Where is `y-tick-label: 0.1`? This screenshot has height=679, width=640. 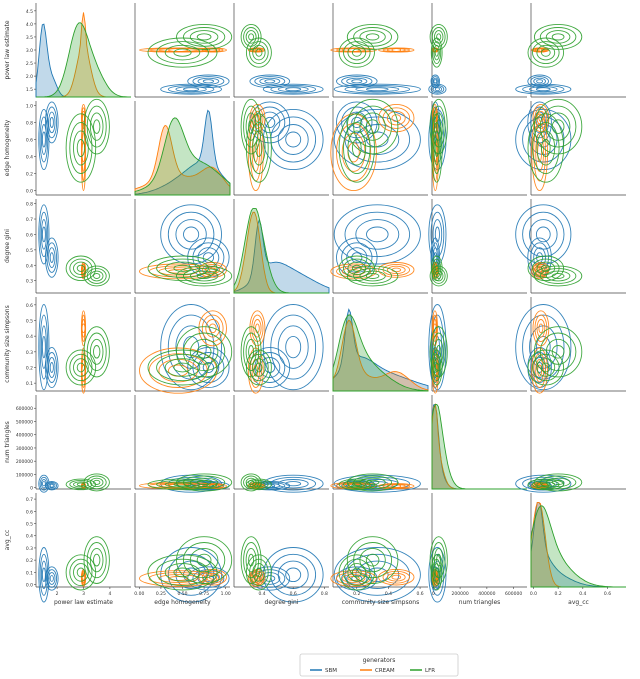
y-tick-label: 0.1 is located at coordinates (29, 384).